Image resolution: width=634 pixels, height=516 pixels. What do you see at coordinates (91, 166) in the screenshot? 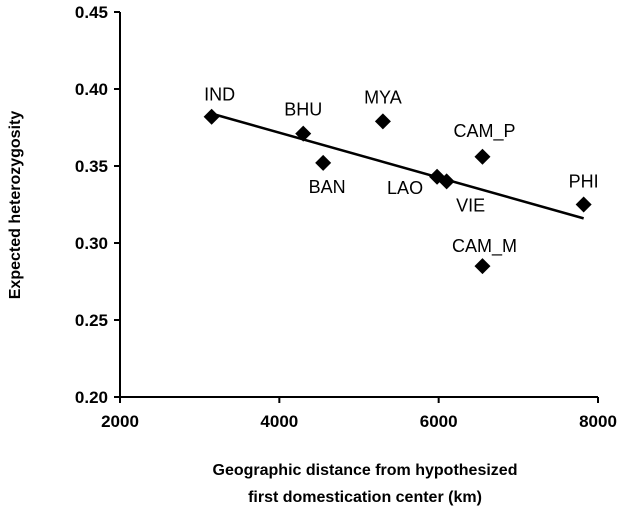
I see `y-tick-label: 0.35` at bounding box center [91, 166].